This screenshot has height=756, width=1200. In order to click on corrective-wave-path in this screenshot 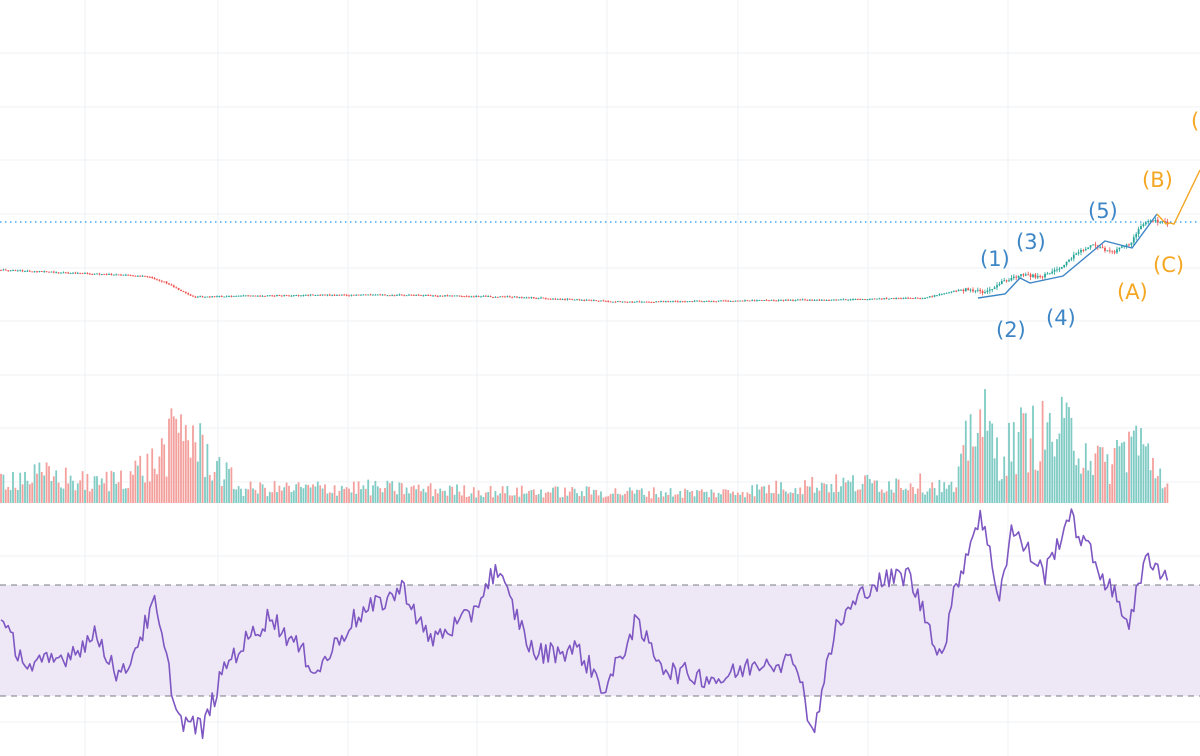, I will do `click(1178, 197)`.